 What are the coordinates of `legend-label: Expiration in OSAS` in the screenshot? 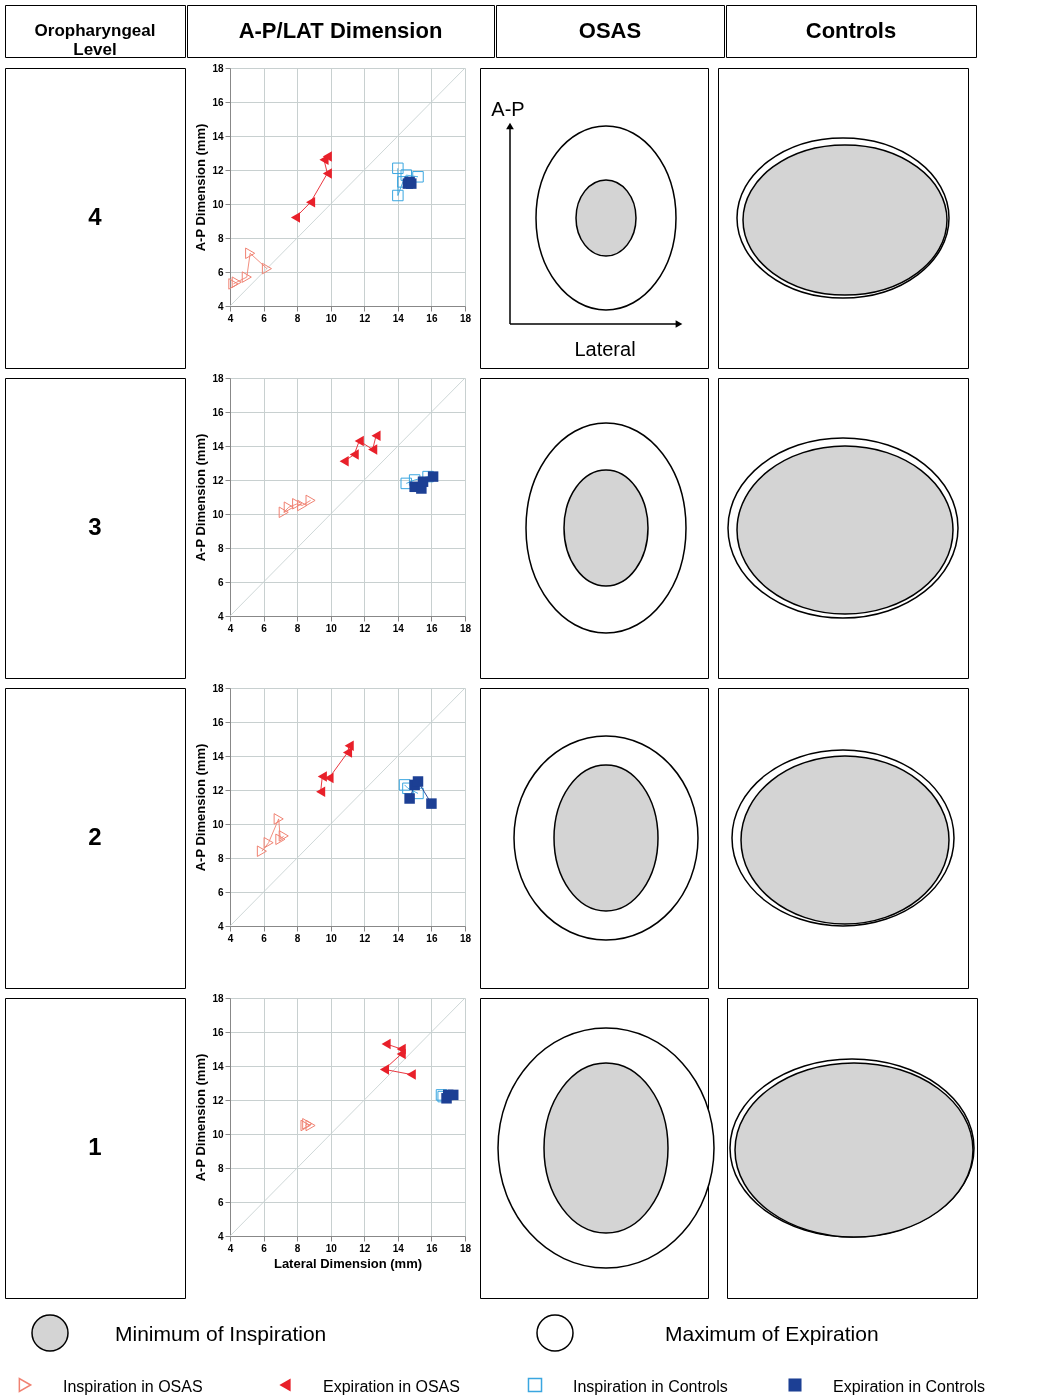 It's located at (391, 1386).